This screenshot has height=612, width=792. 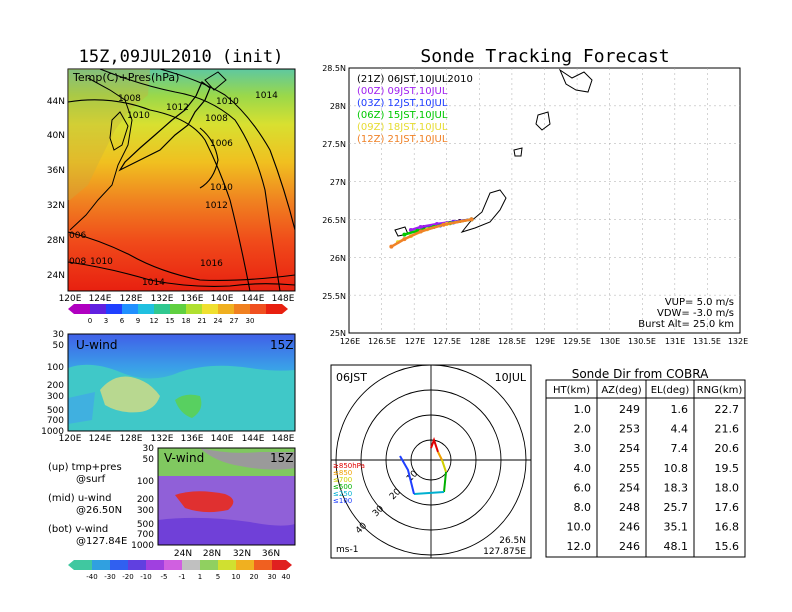 What do you see at coordinates (77, 236) in the screenshot?
I see `isobar-label: 006` at bounding box center [77, 236].